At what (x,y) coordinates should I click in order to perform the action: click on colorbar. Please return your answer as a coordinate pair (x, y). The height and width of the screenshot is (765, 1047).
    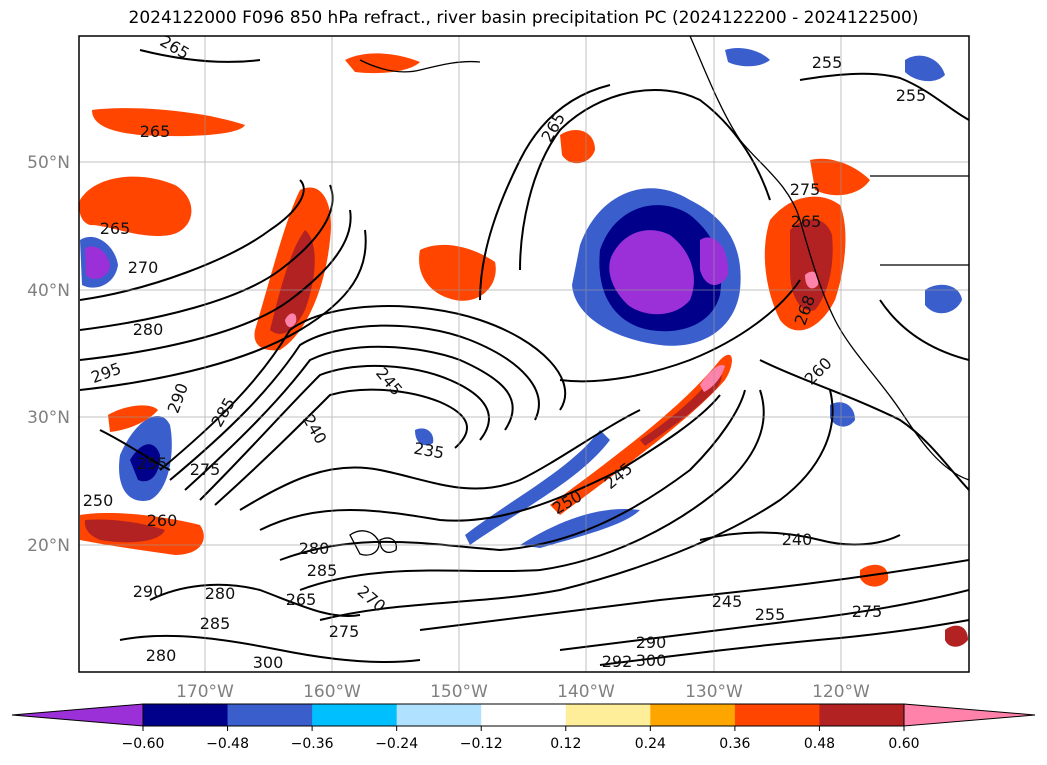
    Looking at the image, I should click on (523, 715).